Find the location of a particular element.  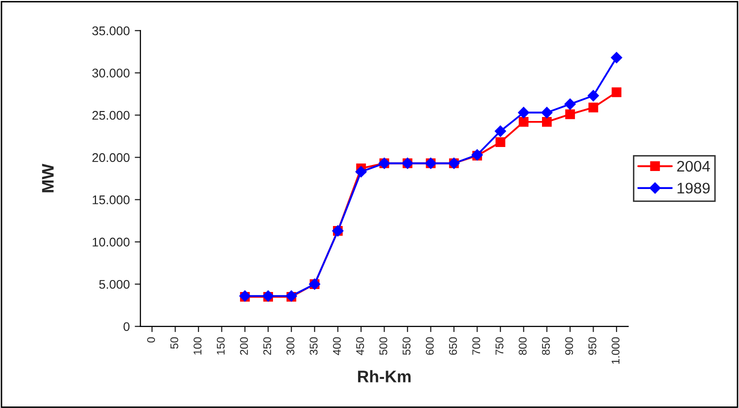

y-tick-label: 20.000 is located at coordinates (111, 157).